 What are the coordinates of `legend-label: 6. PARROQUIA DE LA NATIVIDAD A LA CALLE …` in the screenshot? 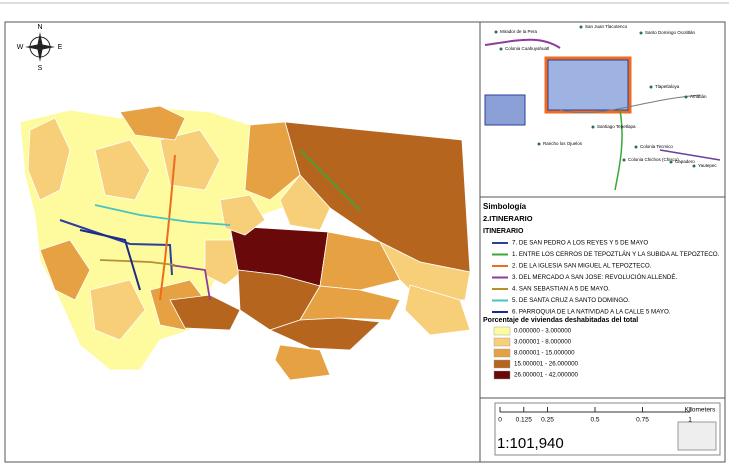 It's located at (591, 312).